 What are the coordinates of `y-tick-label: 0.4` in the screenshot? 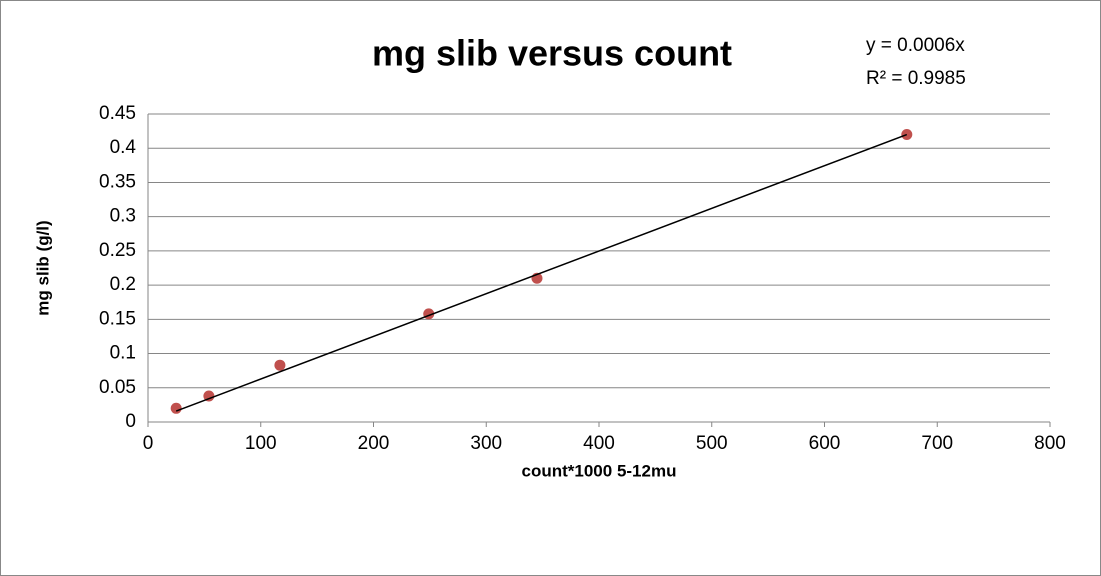 It's located at (123, 147).